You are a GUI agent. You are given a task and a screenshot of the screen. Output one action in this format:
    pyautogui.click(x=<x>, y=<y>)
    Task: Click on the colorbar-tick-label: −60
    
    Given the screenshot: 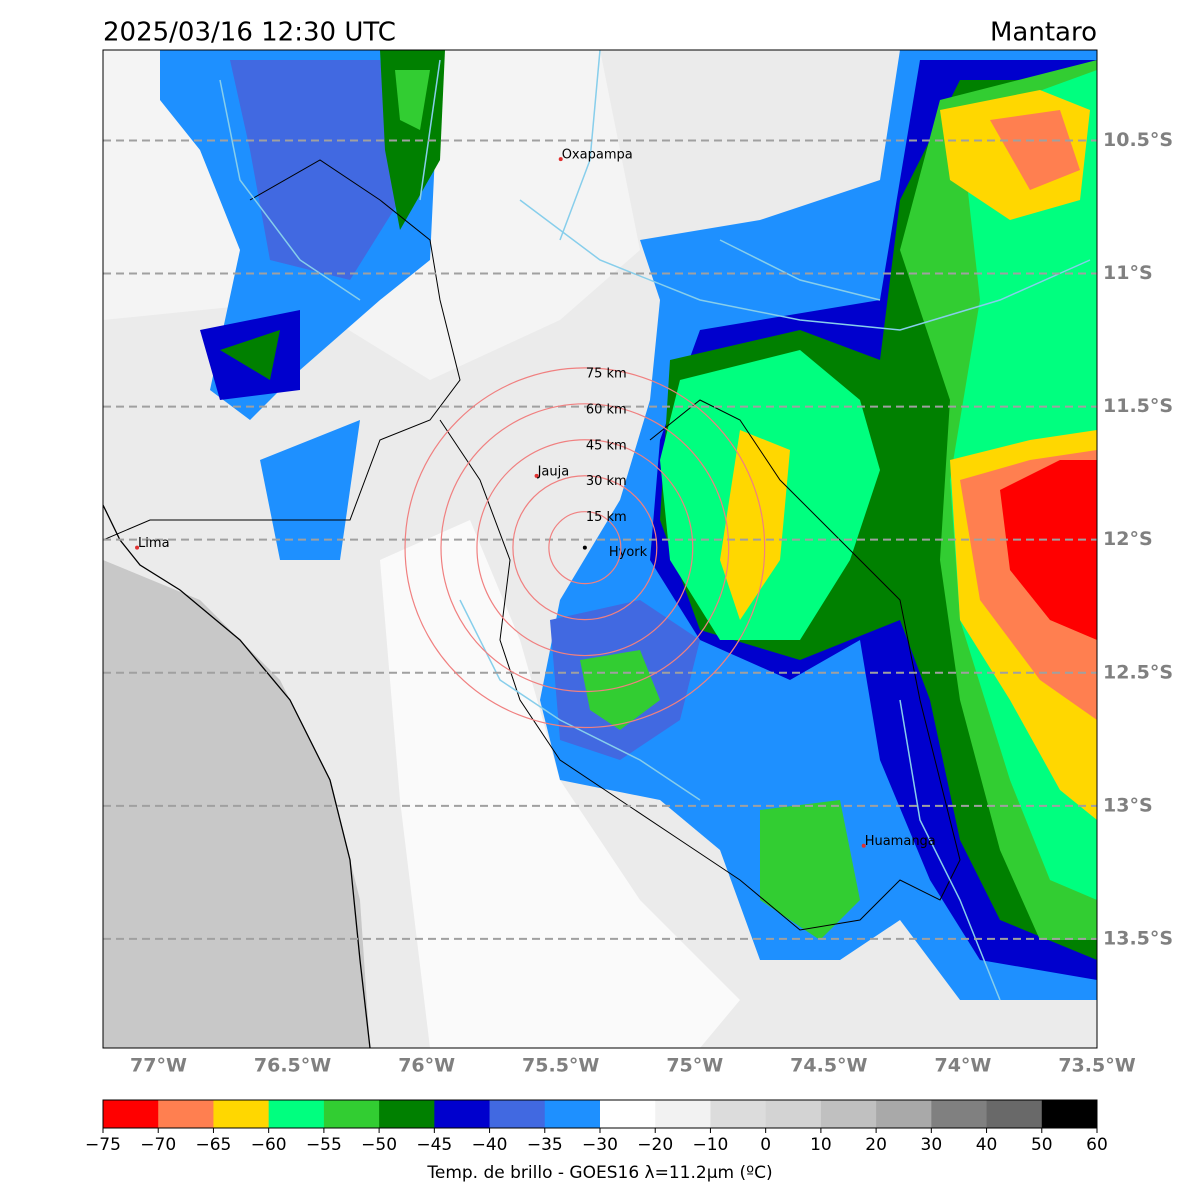 What is the action you would take?
    pyautogui.click(x=269, y=1145)
    